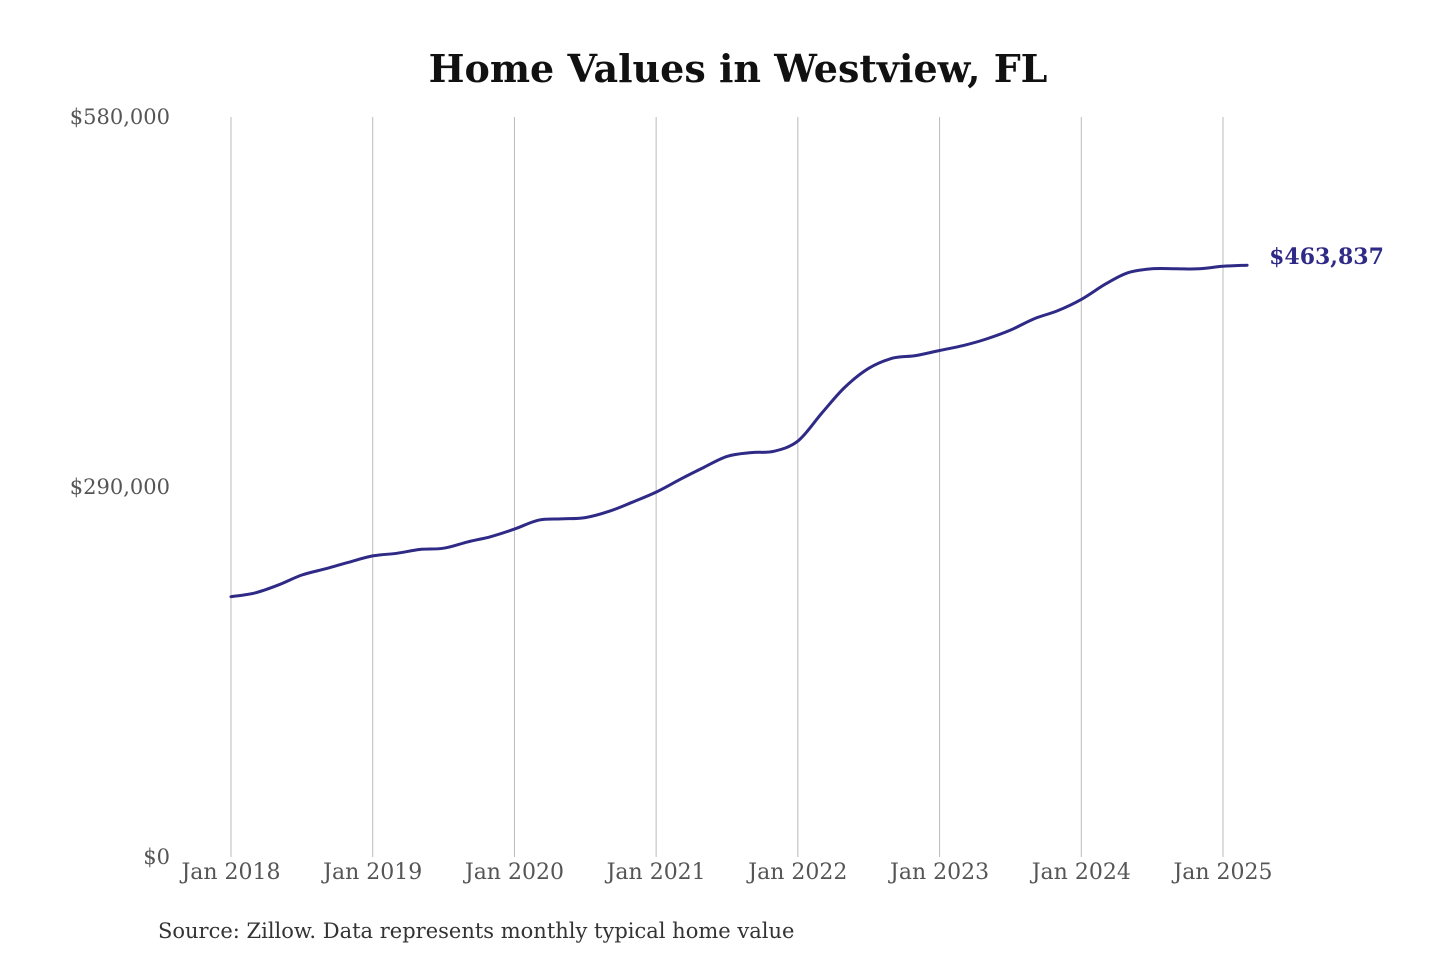 The width and height of the screenshot is (1440, 960). What do you see at coordinates (156, 857) in the screenshot?
I see `y-tick-label: $0` at bounding box center [156, 857].